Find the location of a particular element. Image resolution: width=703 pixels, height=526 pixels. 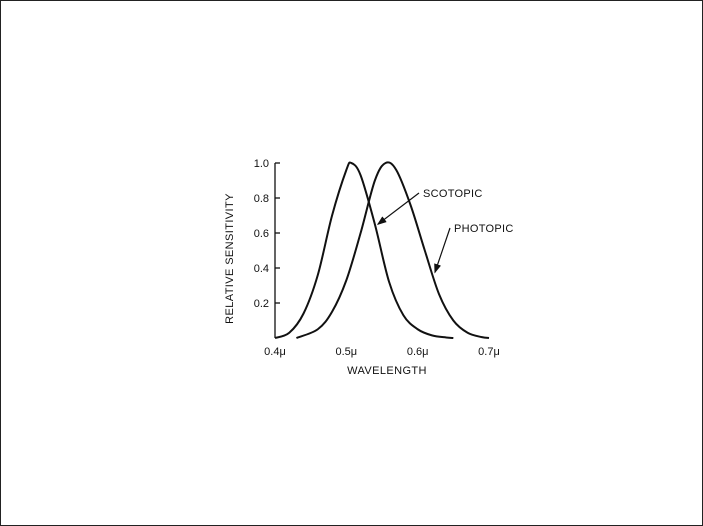

x-tick-label: 0.6μ is located at coordinates (418, 352).